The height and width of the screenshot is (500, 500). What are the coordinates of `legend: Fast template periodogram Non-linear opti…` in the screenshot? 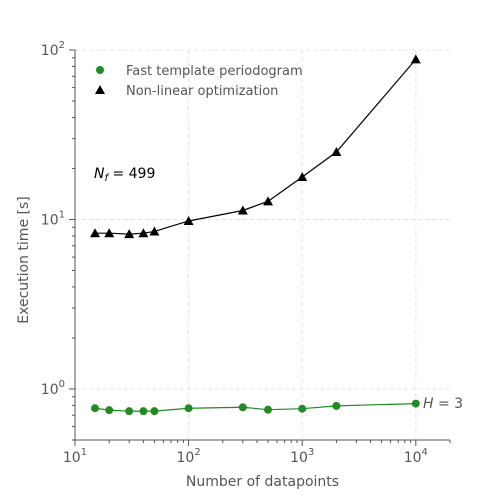 It's located at (199, 81).